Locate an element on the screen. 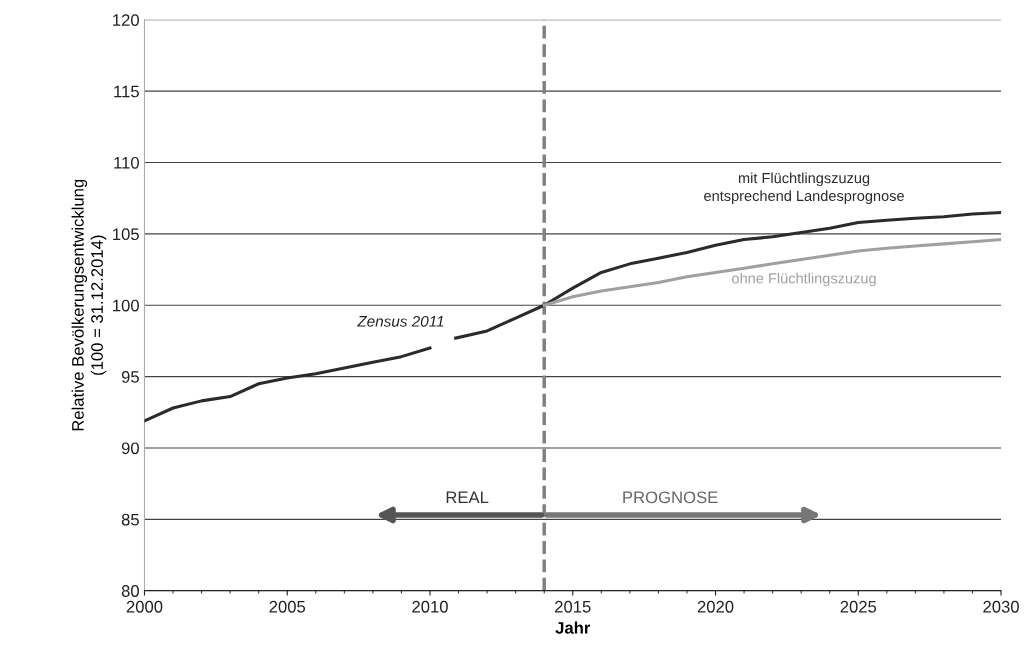 This screenshot has height=660, width=1032. x-tick-label: 2005 is located at coordinates (287, 606).